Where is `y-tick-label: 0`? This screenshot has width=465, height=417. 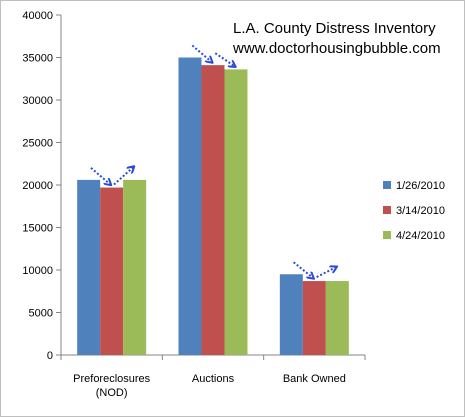
y-tick-label: 0 is located at coordinates (50, 356).